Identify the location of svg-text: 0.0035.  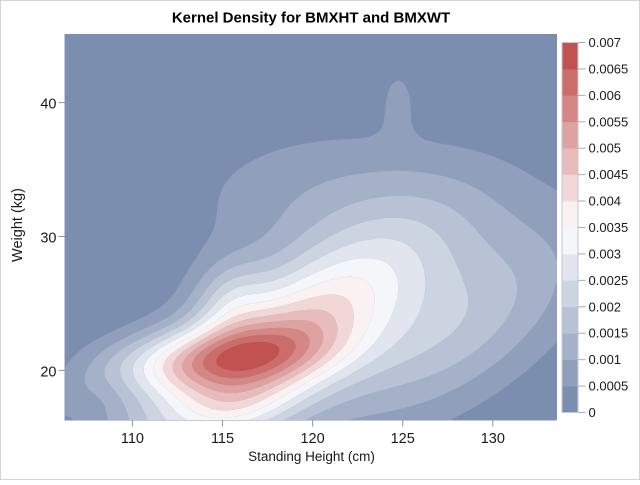
(609, 227).